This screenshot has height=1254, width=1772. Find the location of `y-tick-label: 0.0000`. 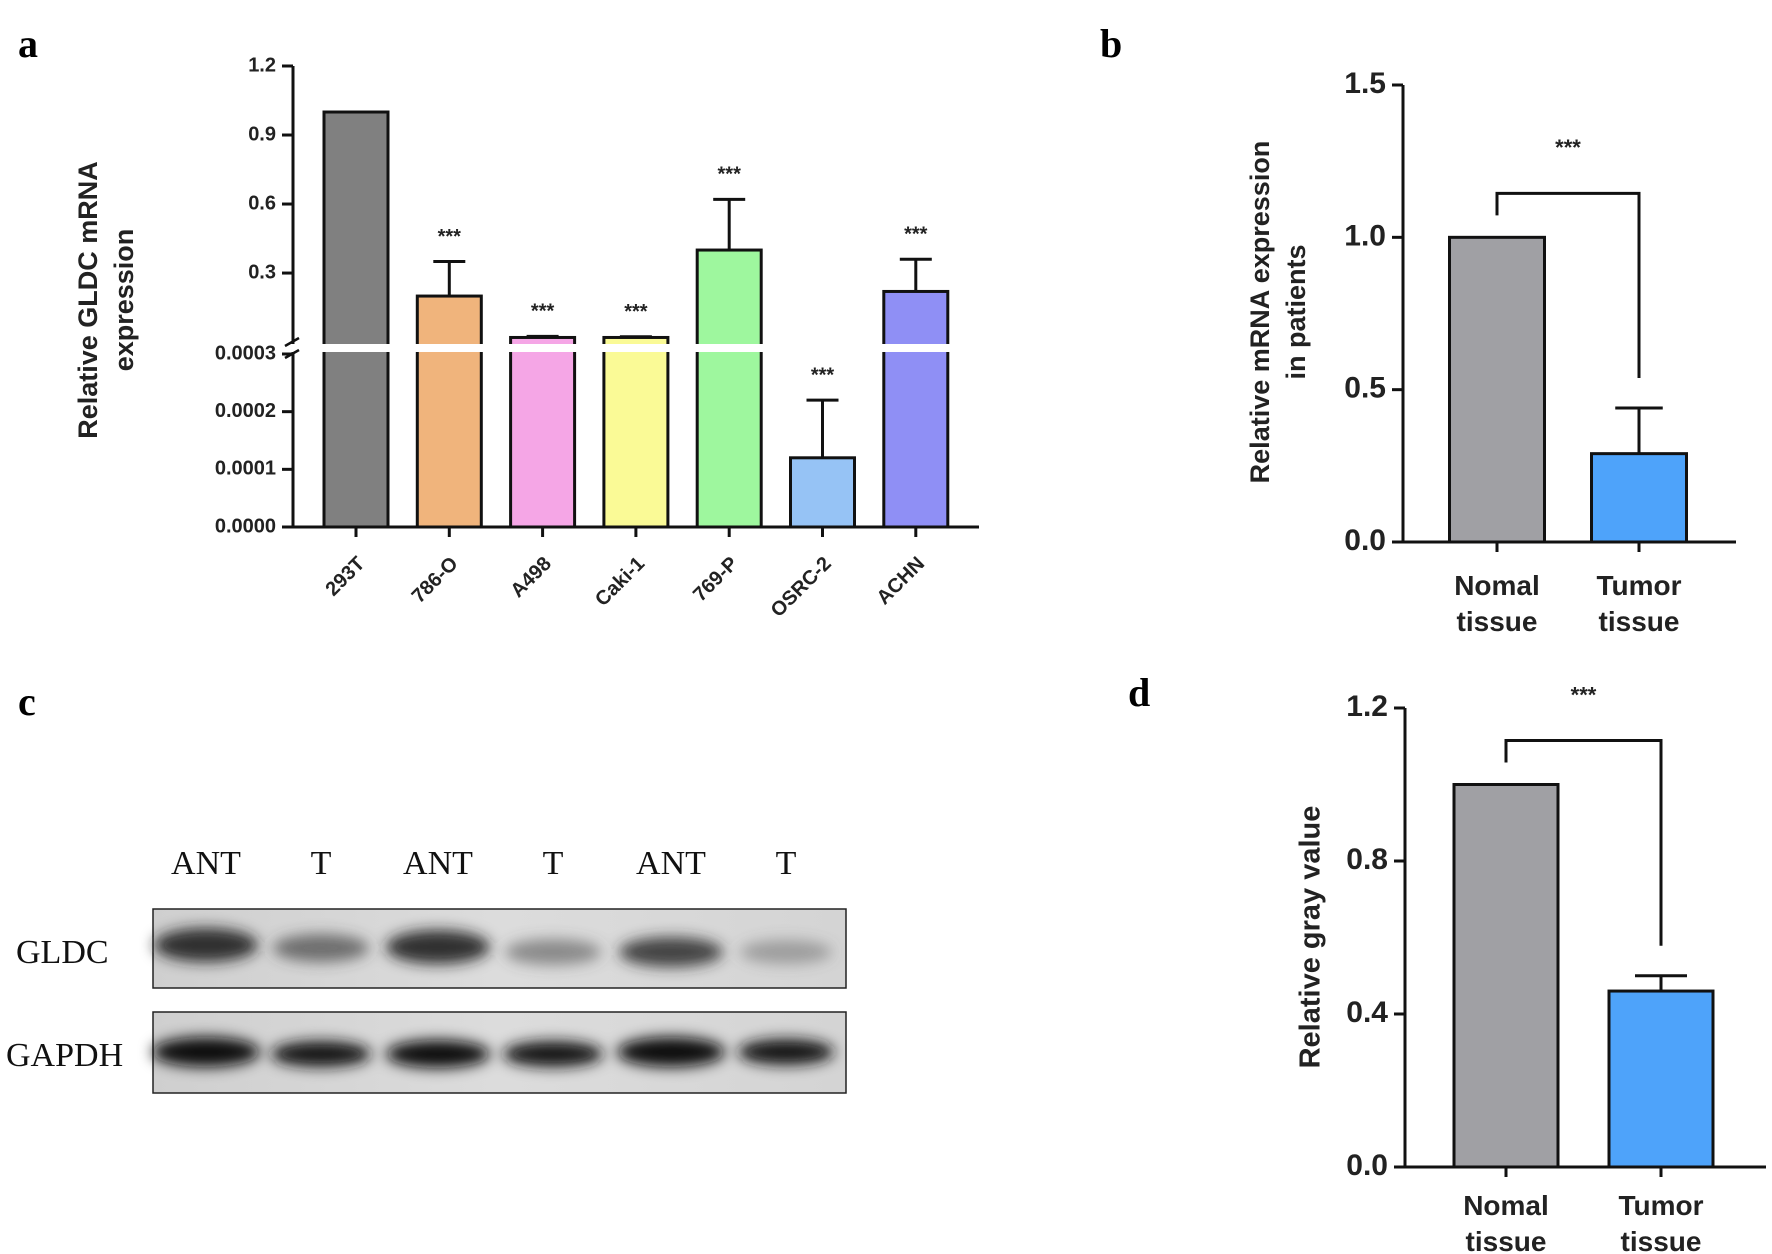

y-tick-label: 0.0000 is located at coordinates (245, 526).